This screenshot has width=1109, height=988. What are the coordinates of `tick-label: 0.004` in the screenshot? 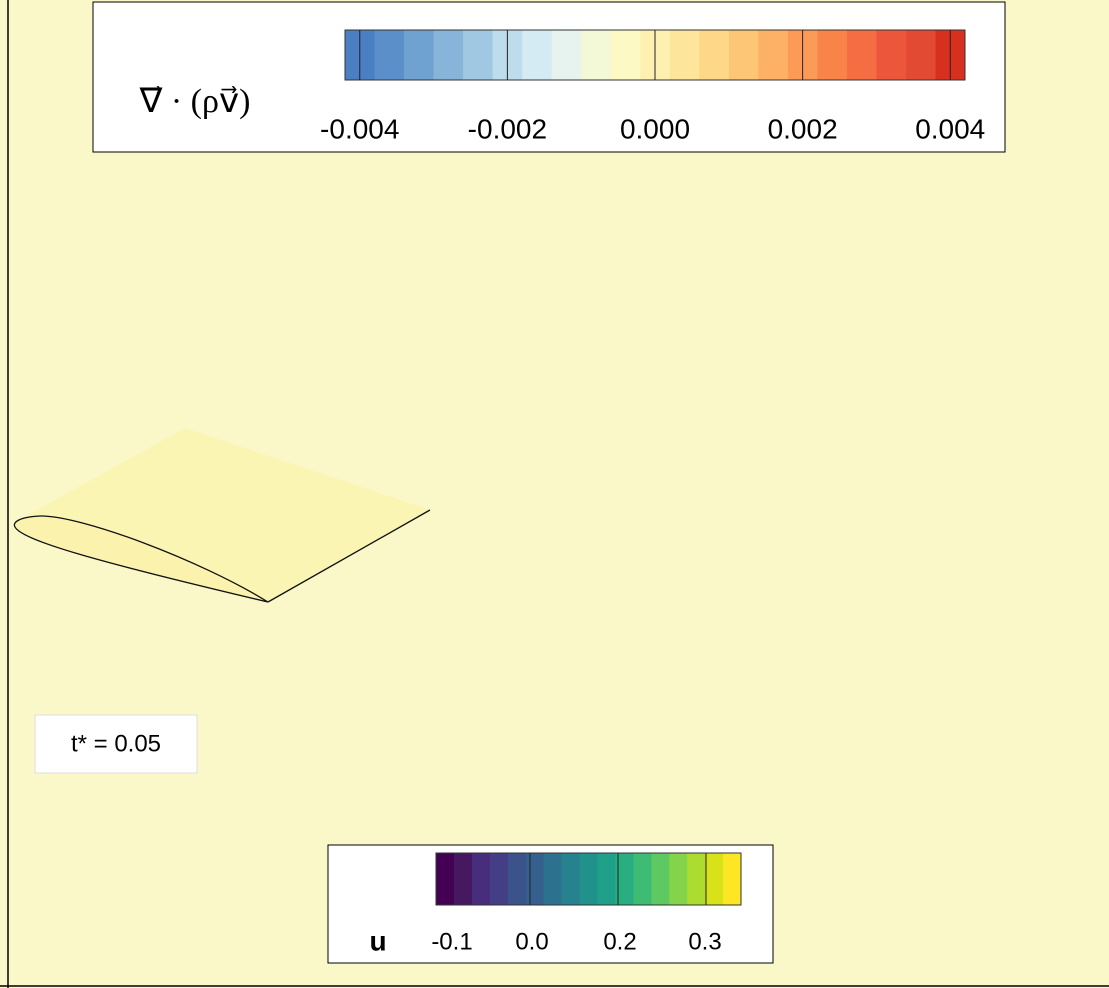 It's located at (950, 128).